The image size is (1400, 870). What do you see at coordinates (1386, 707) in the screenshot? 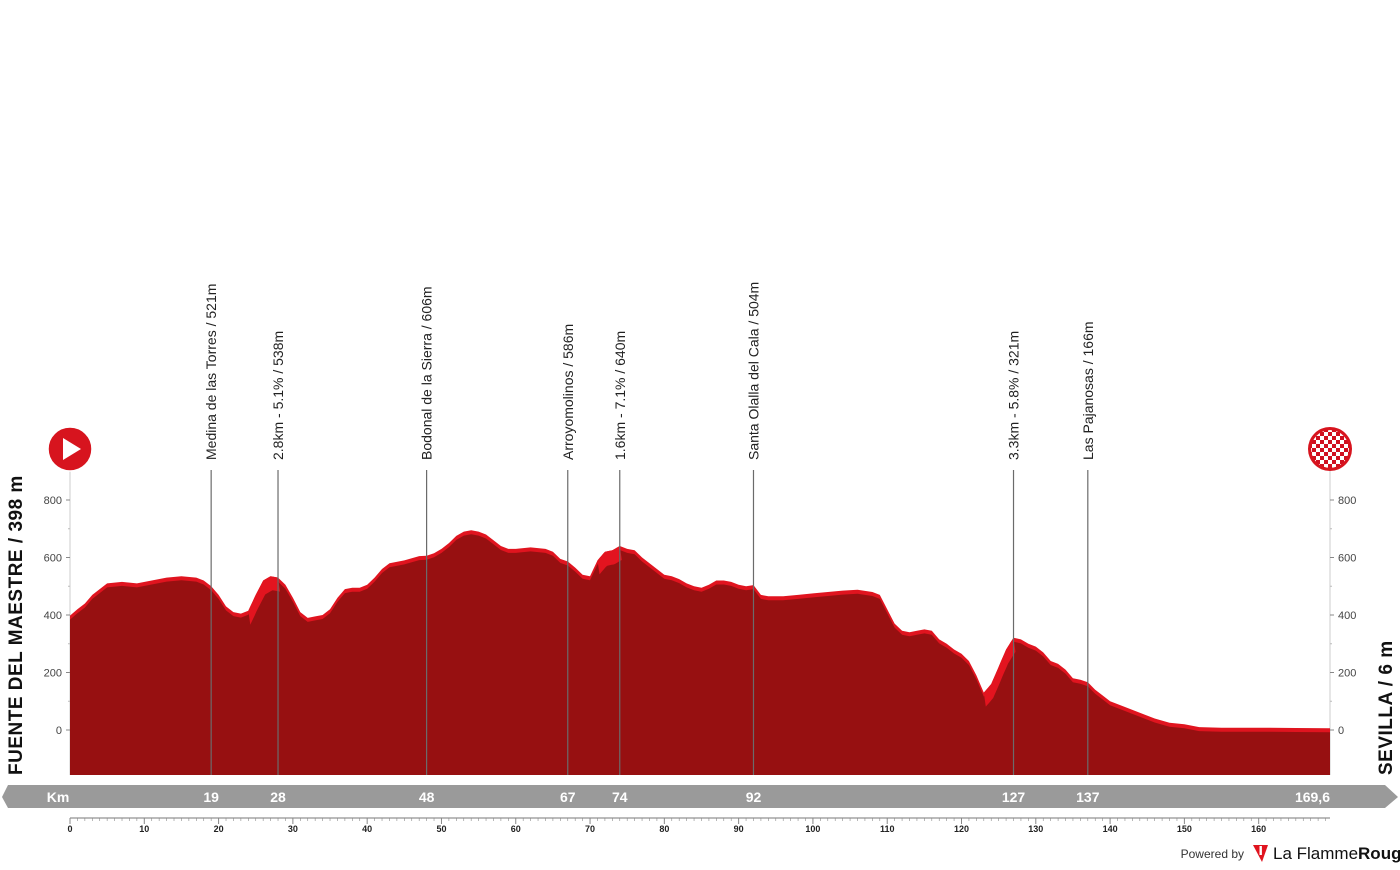
I see `finish-label: SEVILLA / 6 m` at bounding box center [1386, 707].